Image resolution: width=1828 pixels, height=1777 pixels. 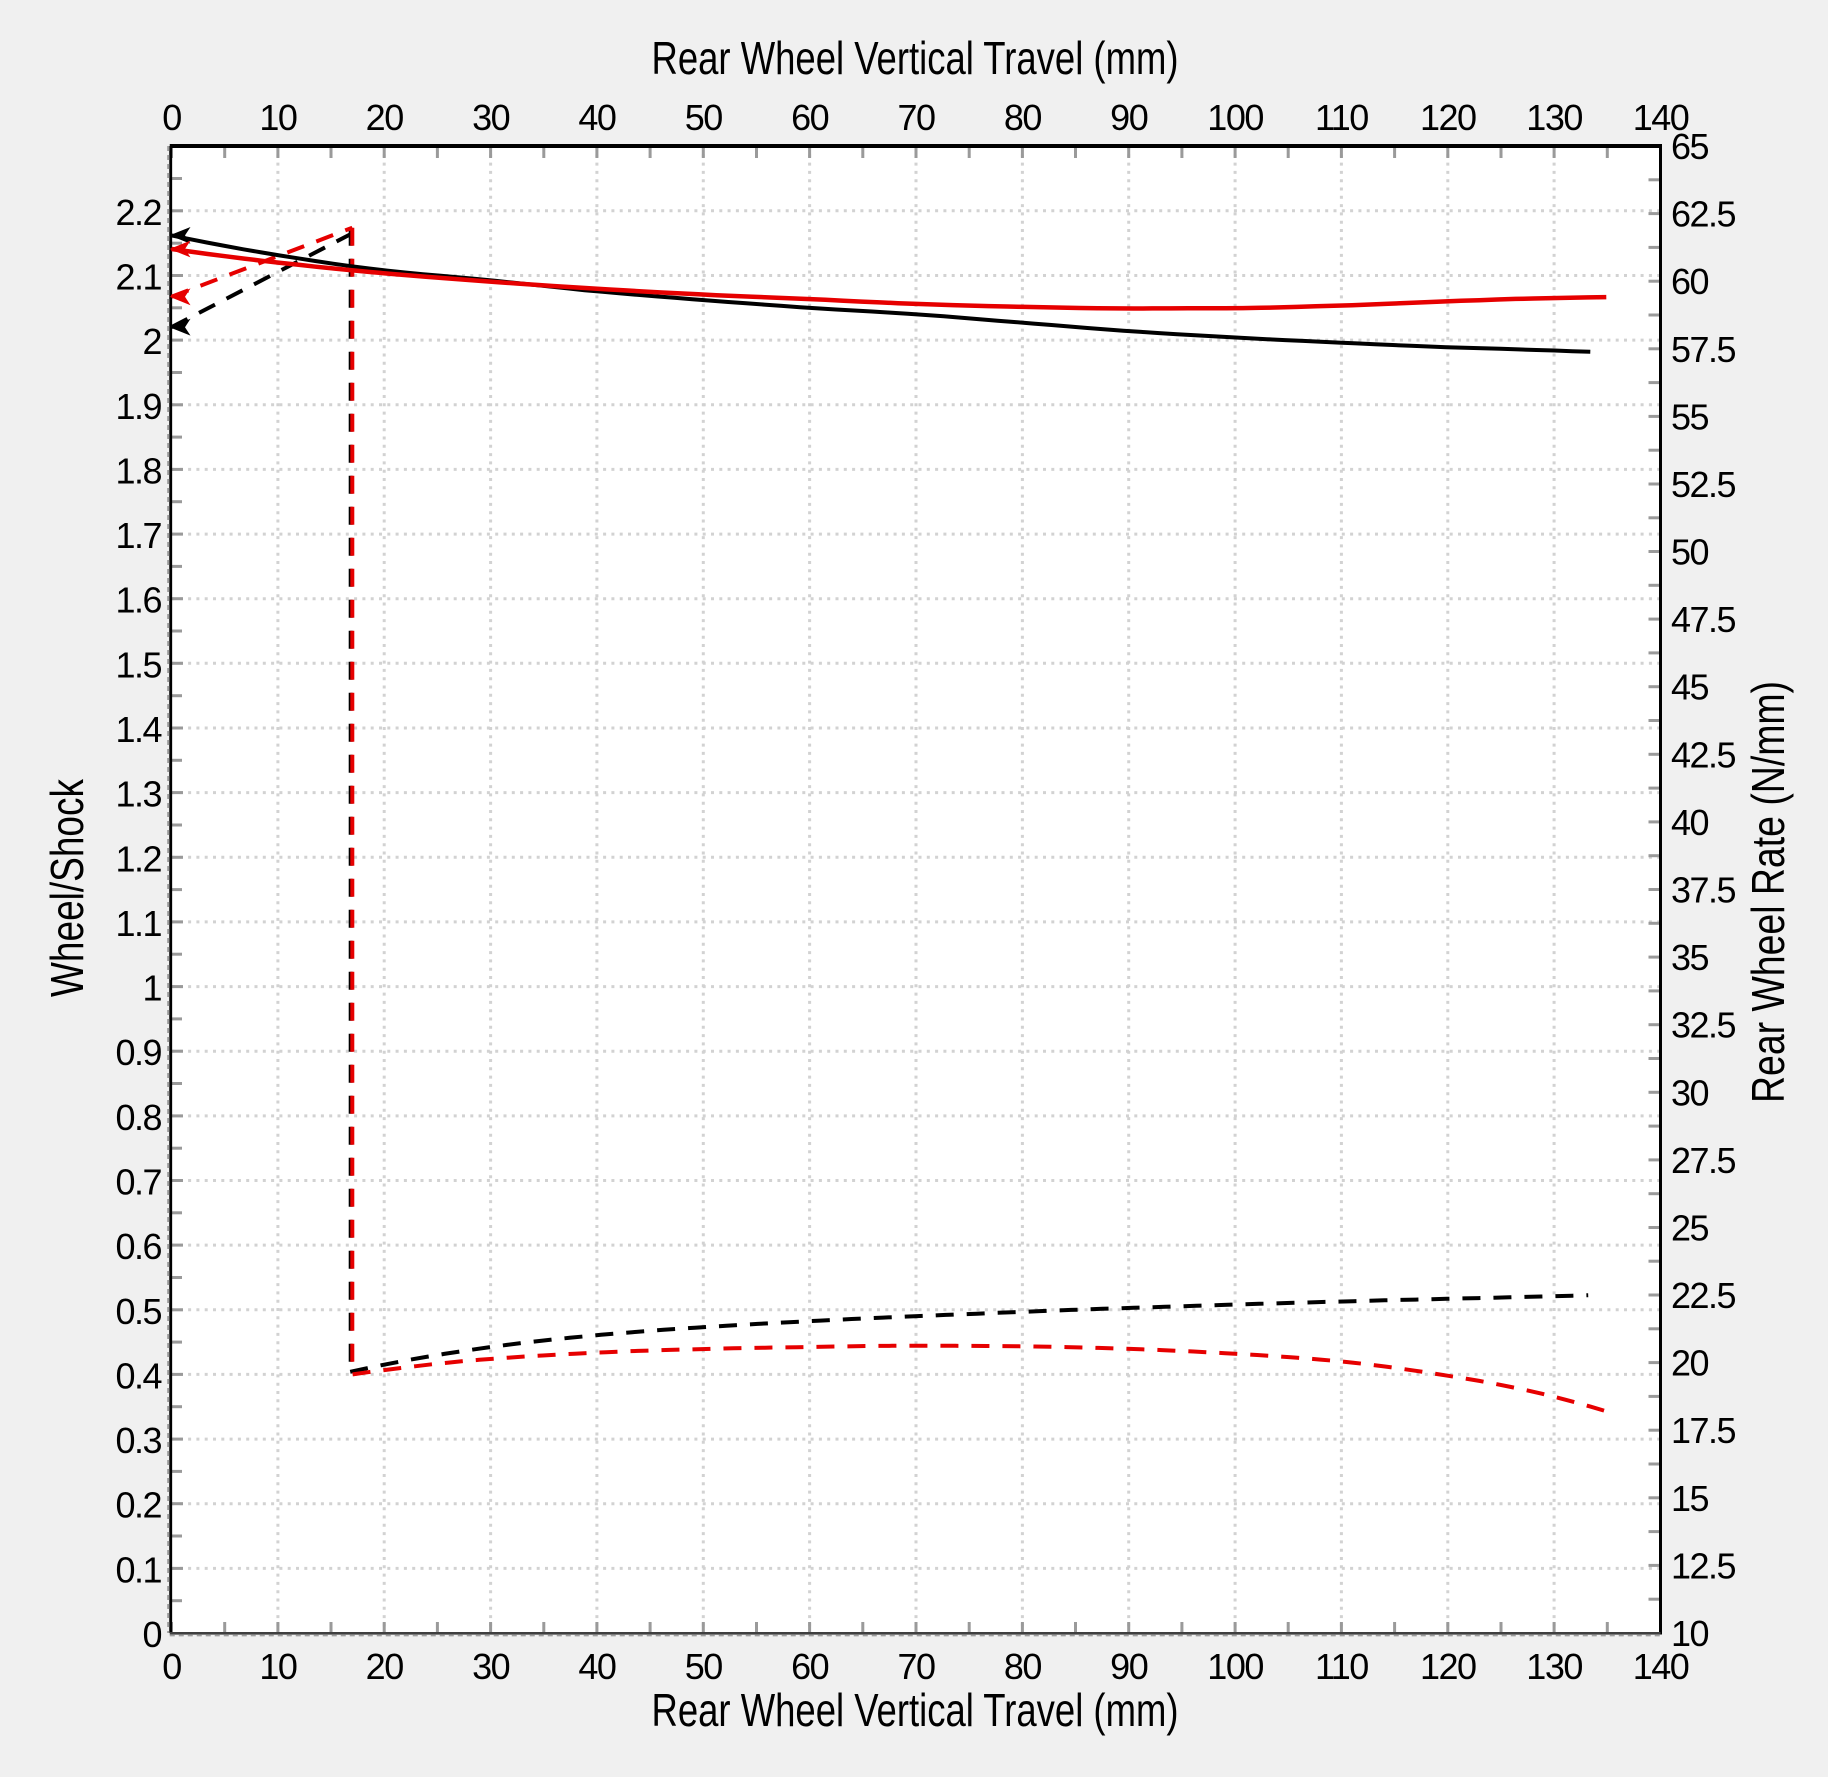 I want to click on svg-text: 1.2, so click(x=138, y=858).